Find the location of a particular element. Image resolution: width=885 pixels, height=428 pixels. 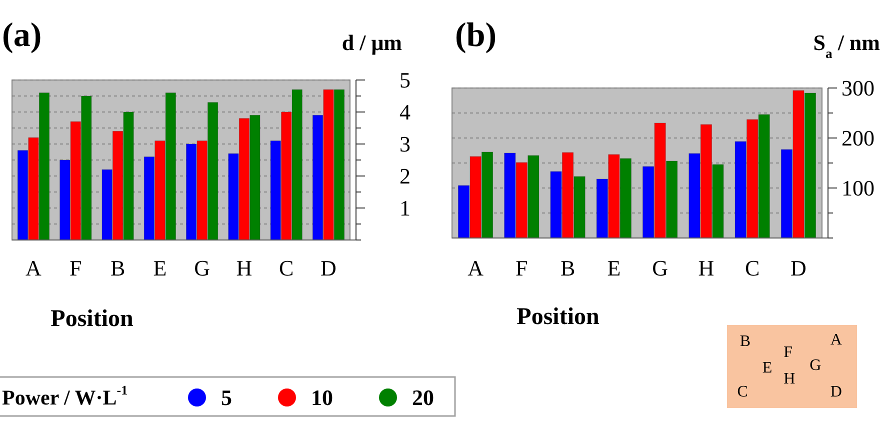

text: E is located at coordinates (767, 368).